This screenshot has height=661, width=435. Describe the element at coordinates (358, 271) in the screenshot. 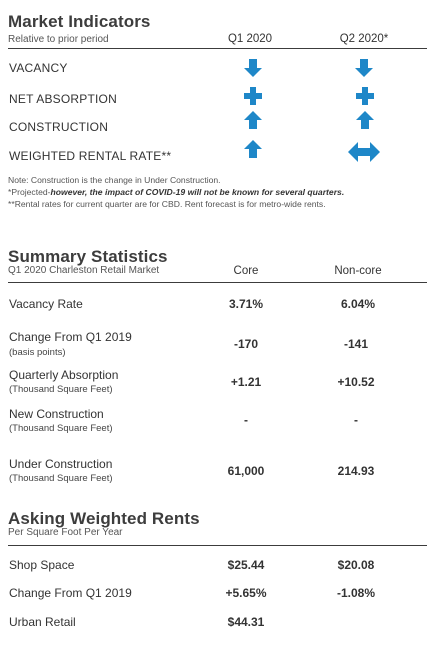

I see `column-header-non-core: Non-core` at that location.